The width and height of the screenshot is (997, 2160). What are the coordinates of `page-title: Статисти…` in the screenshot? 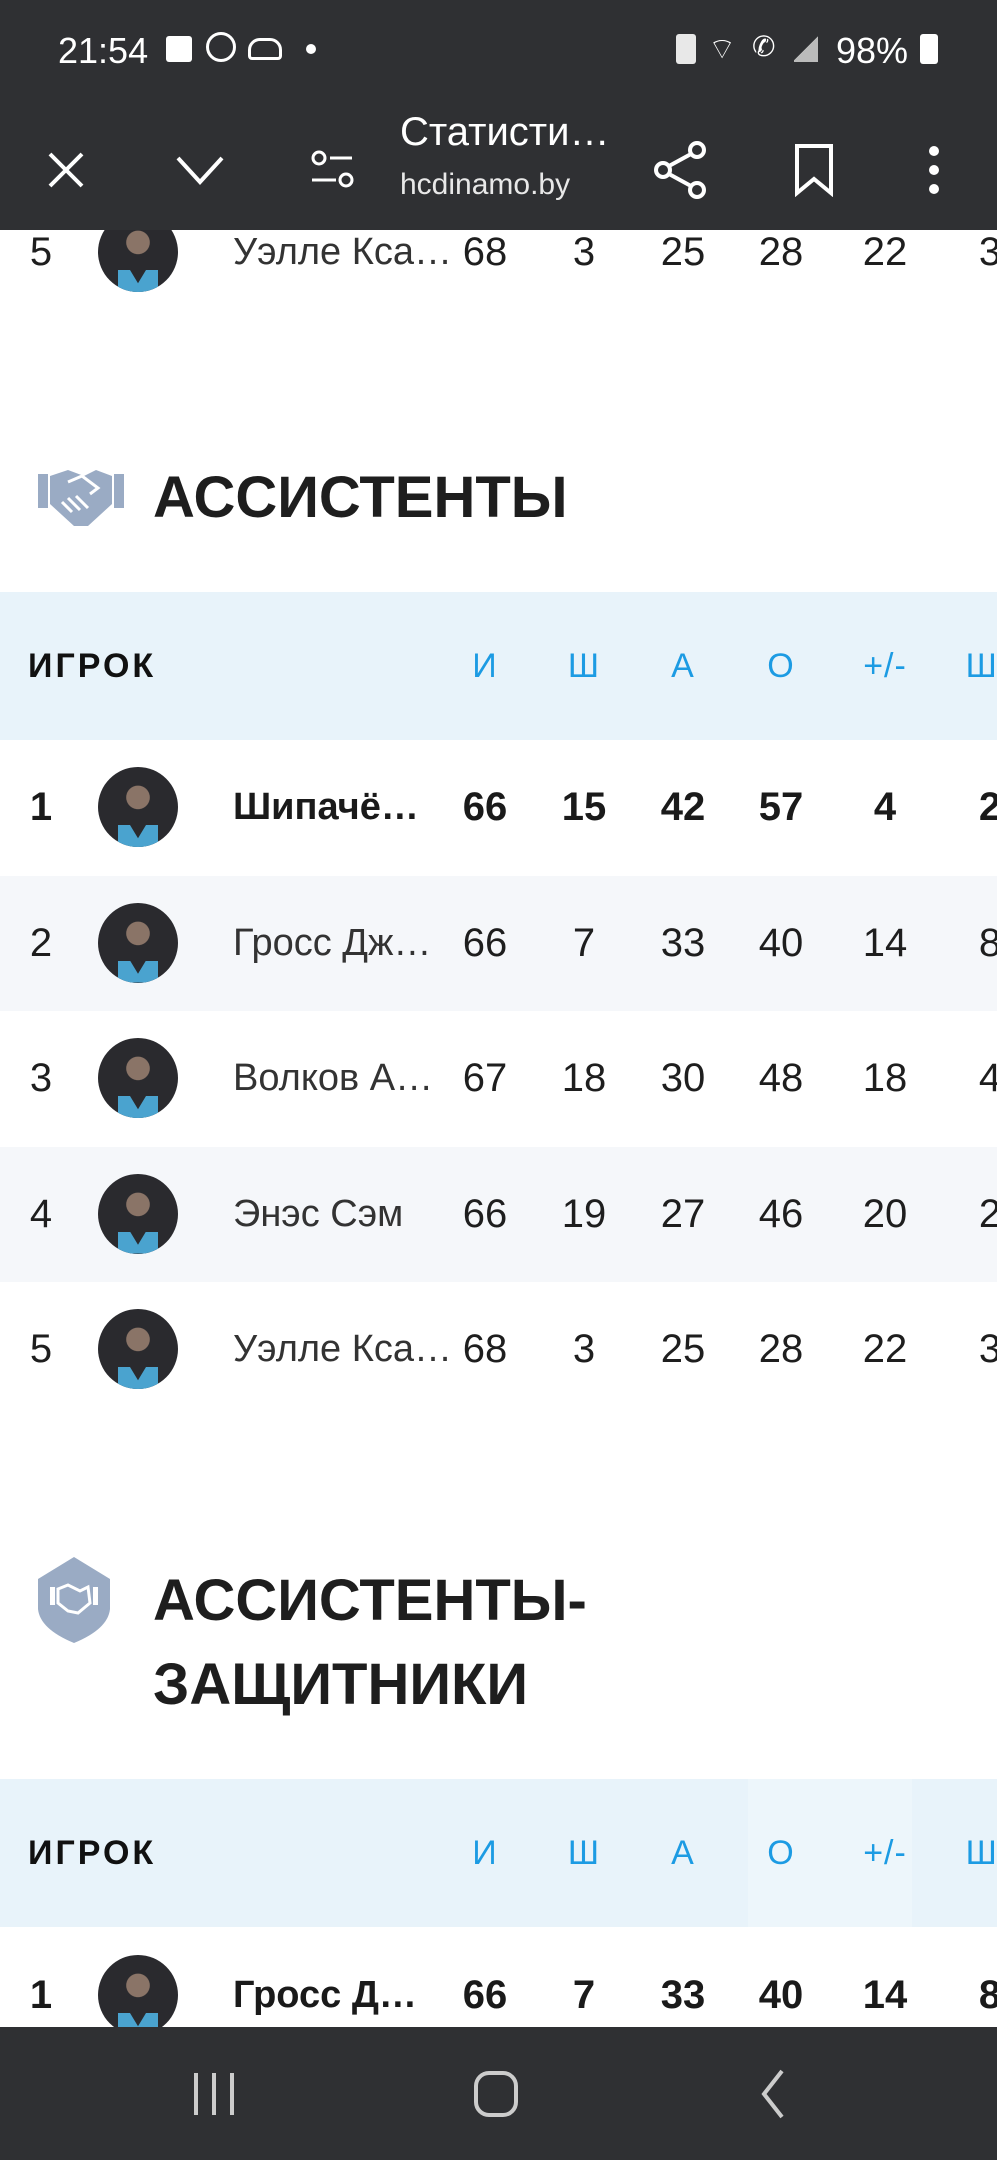 It's located at (505, 132).